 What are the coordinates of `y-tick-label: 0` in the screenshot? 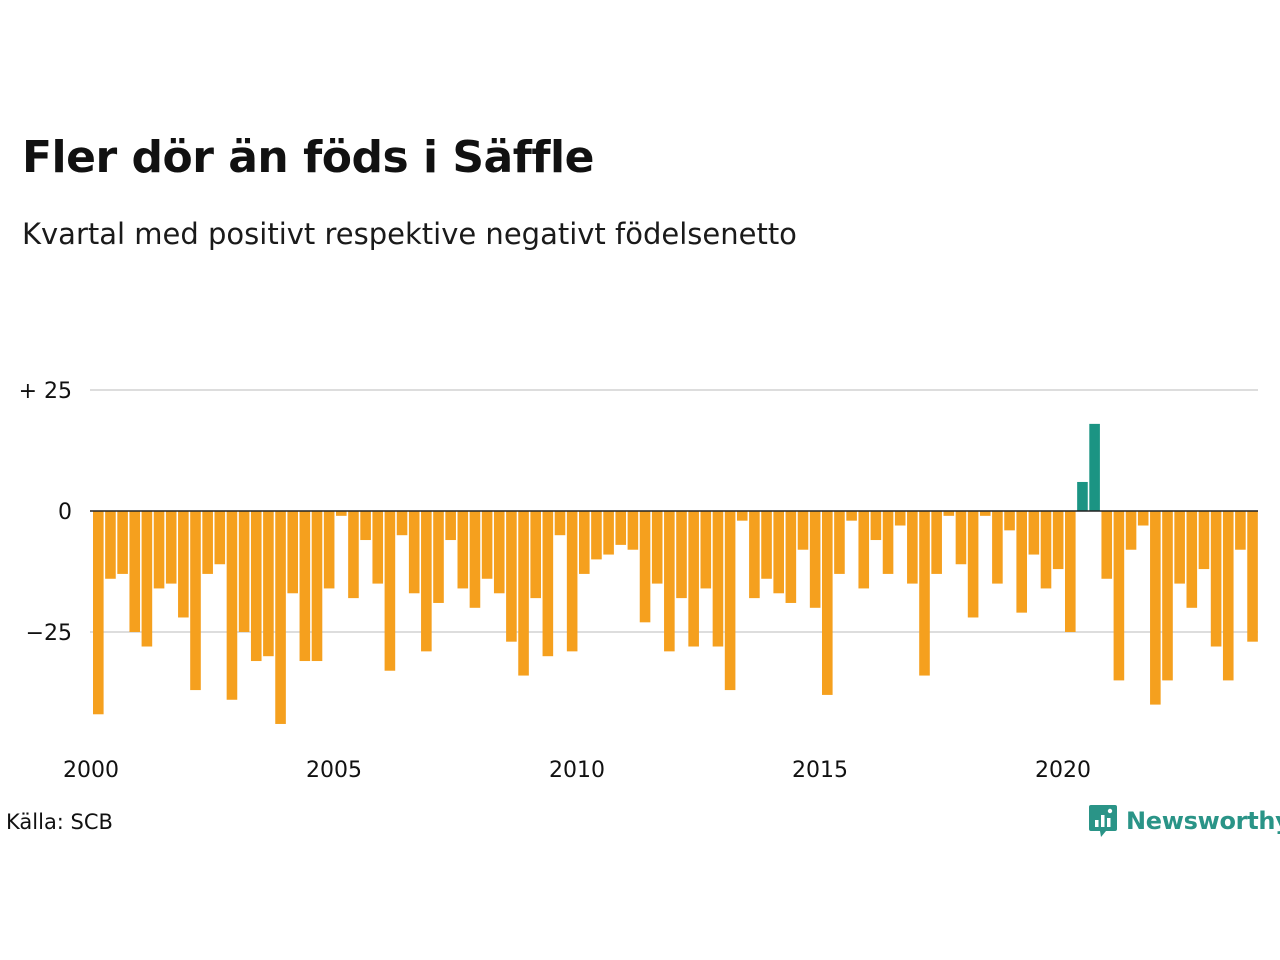 It's located at (65, 512).